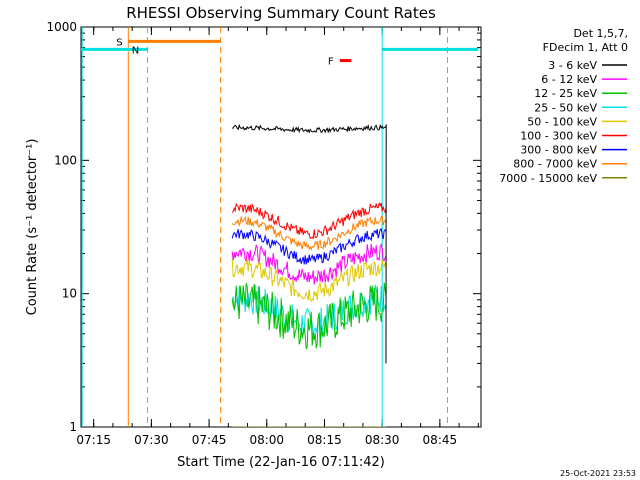  I want to click on y-tick-label: 100, so click(65, 160).